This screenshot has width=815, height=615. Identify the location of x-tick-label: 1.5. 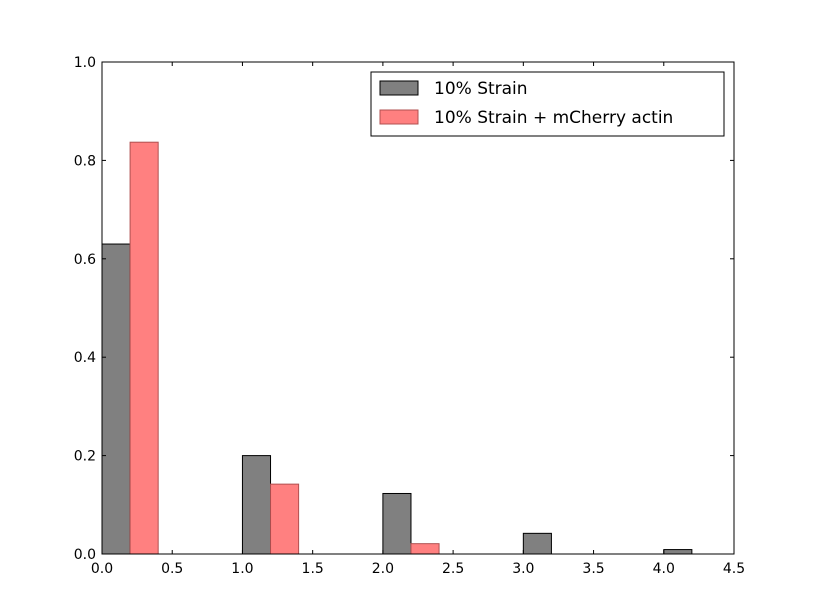
(313, 569).